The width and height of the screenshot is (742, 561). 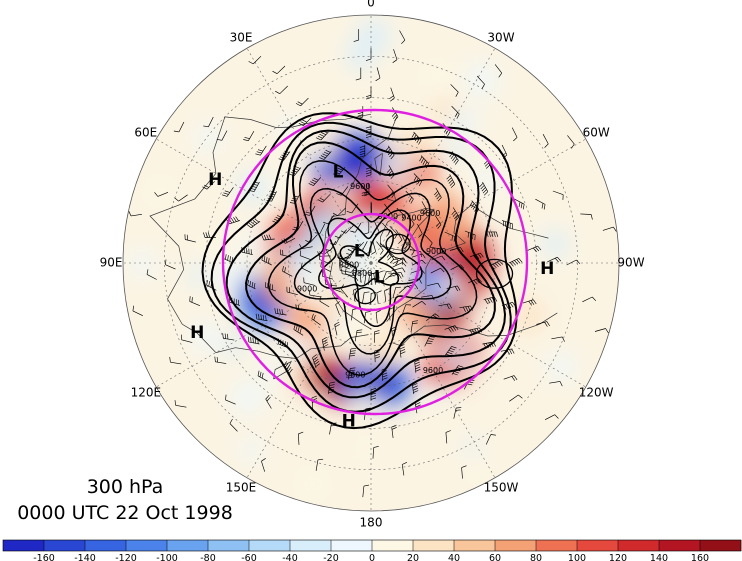 I want to click on colorbar-tick-label: 20, so click(x=413, y=557).